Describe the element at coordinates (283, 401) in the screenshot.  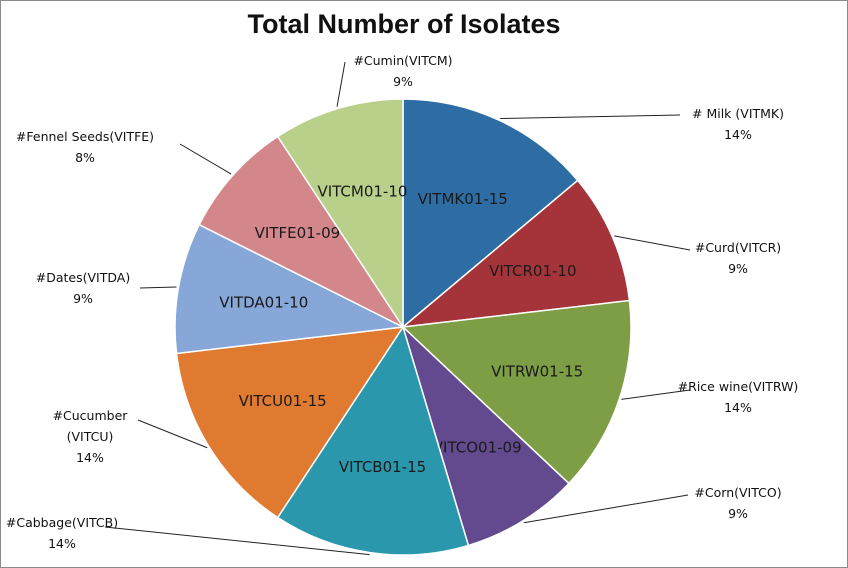
I see `slice-label: VITCU01-15` at that location.